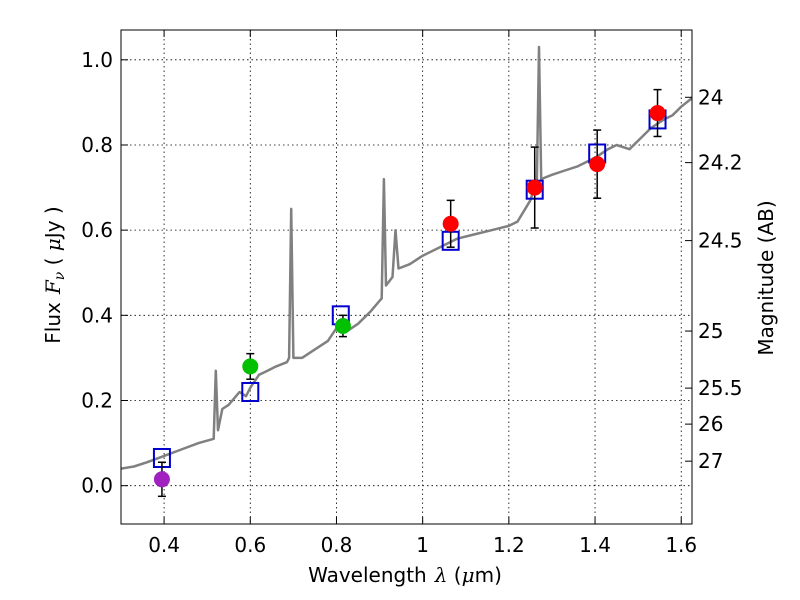 The image size is (800, 600). Describe the element at coordinates (250, 391) in the screenshot. I see `model-point` at that location.